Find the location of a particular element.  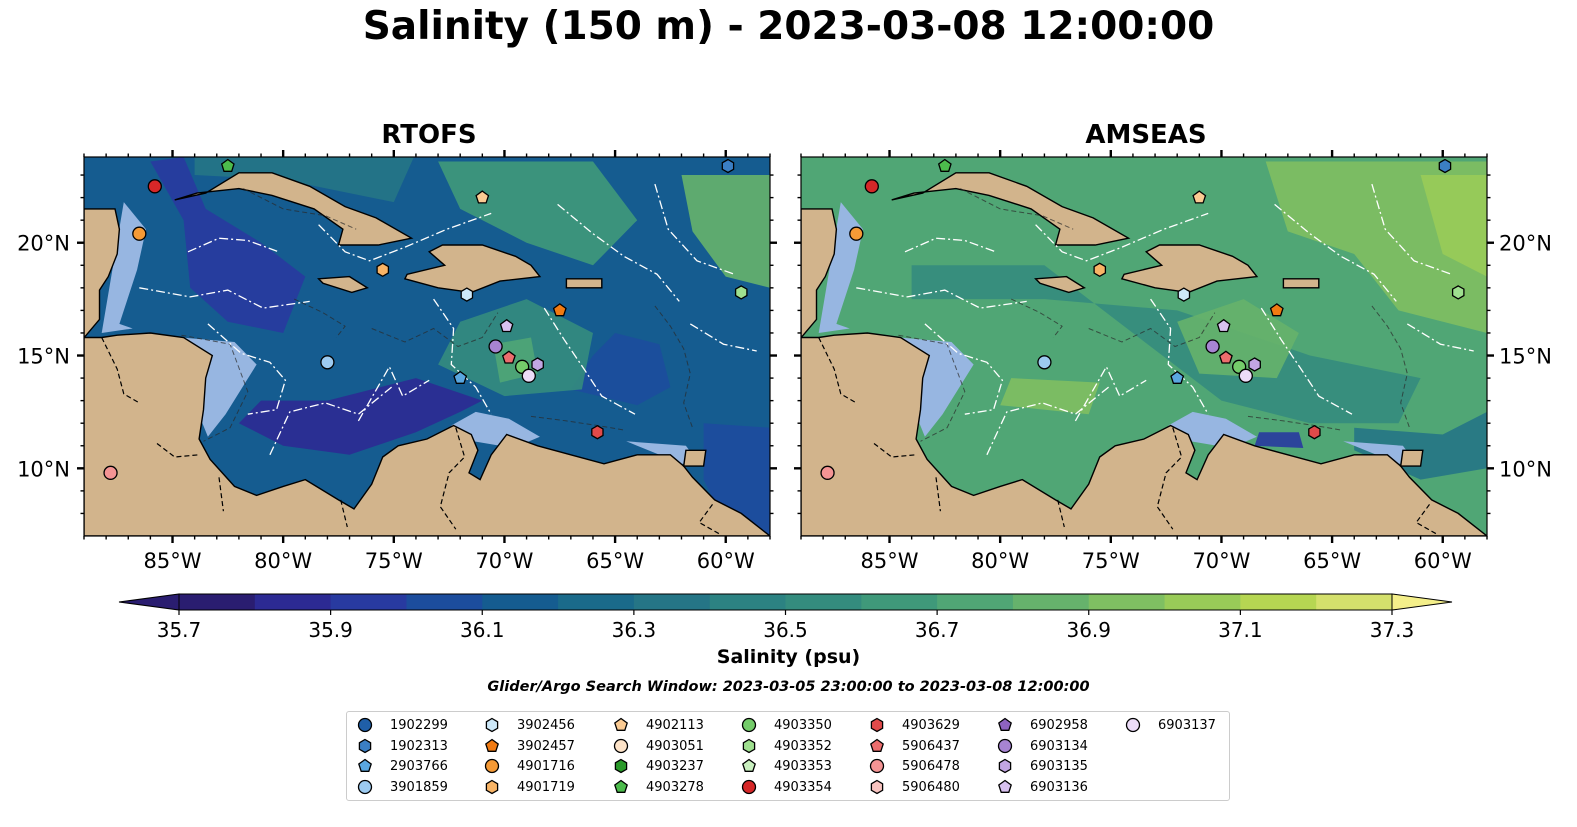

legend-label: 3902456 is located at coordinates (546, 725).